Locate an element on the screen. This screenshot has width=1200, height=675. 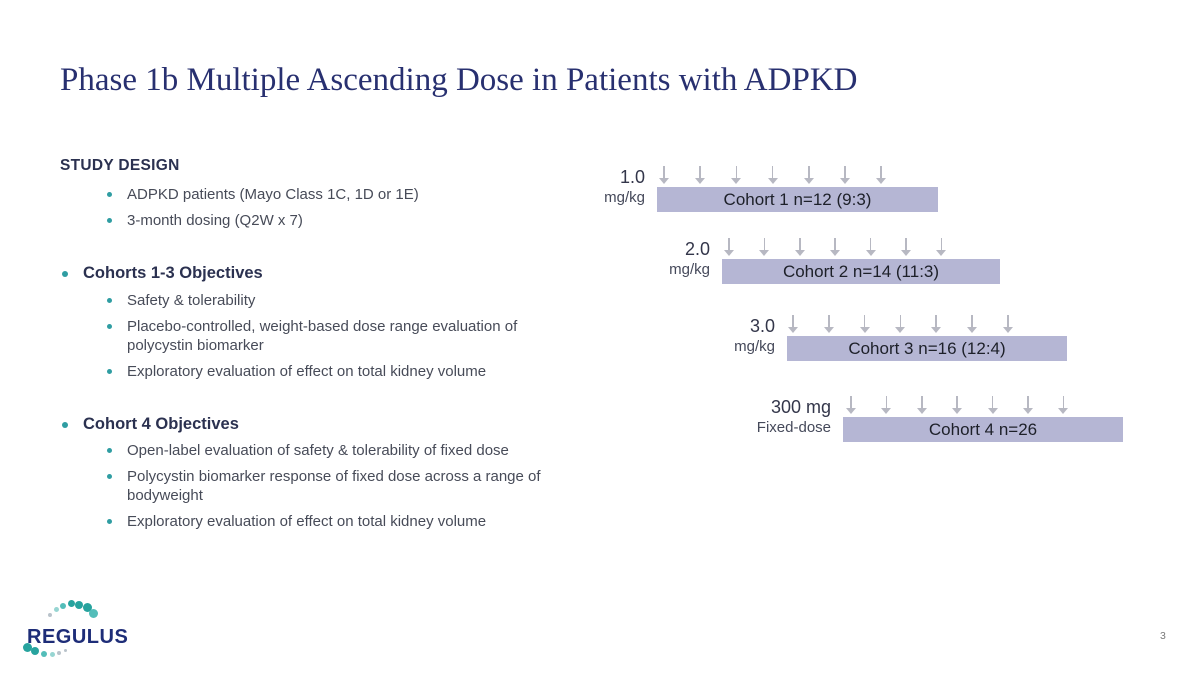
regulus-wordmark: REGULUS is located at coordinates (78, 637).